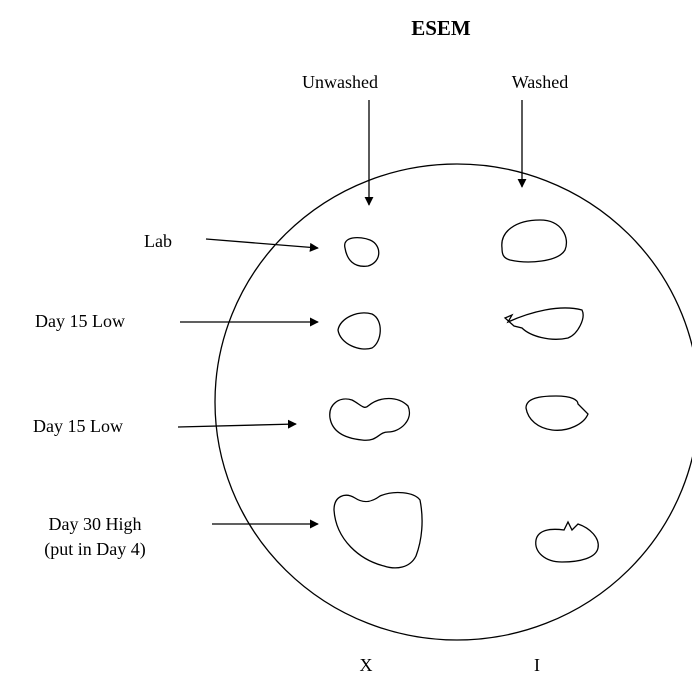 The image size is (692, 681). Describe the element at coordinates (340, 82) in the screenshot. I see `column-label: Unwashed` at that location.